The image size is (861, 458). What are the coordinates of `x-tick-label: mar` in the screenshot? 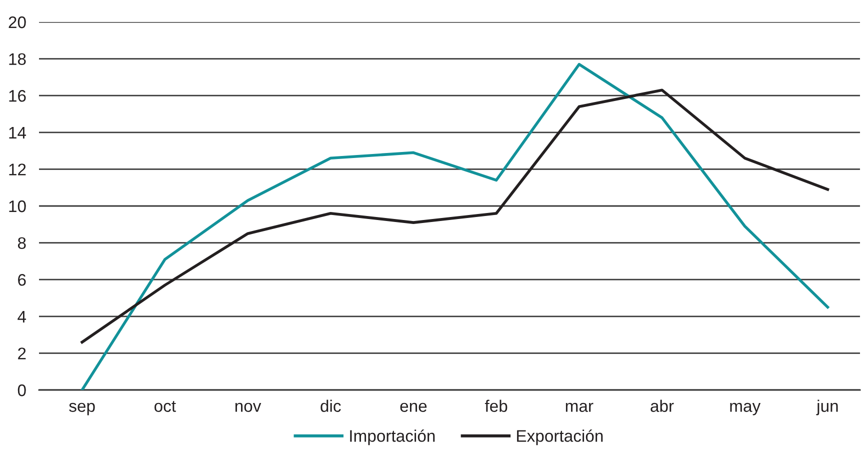 It's located at (580, 407).